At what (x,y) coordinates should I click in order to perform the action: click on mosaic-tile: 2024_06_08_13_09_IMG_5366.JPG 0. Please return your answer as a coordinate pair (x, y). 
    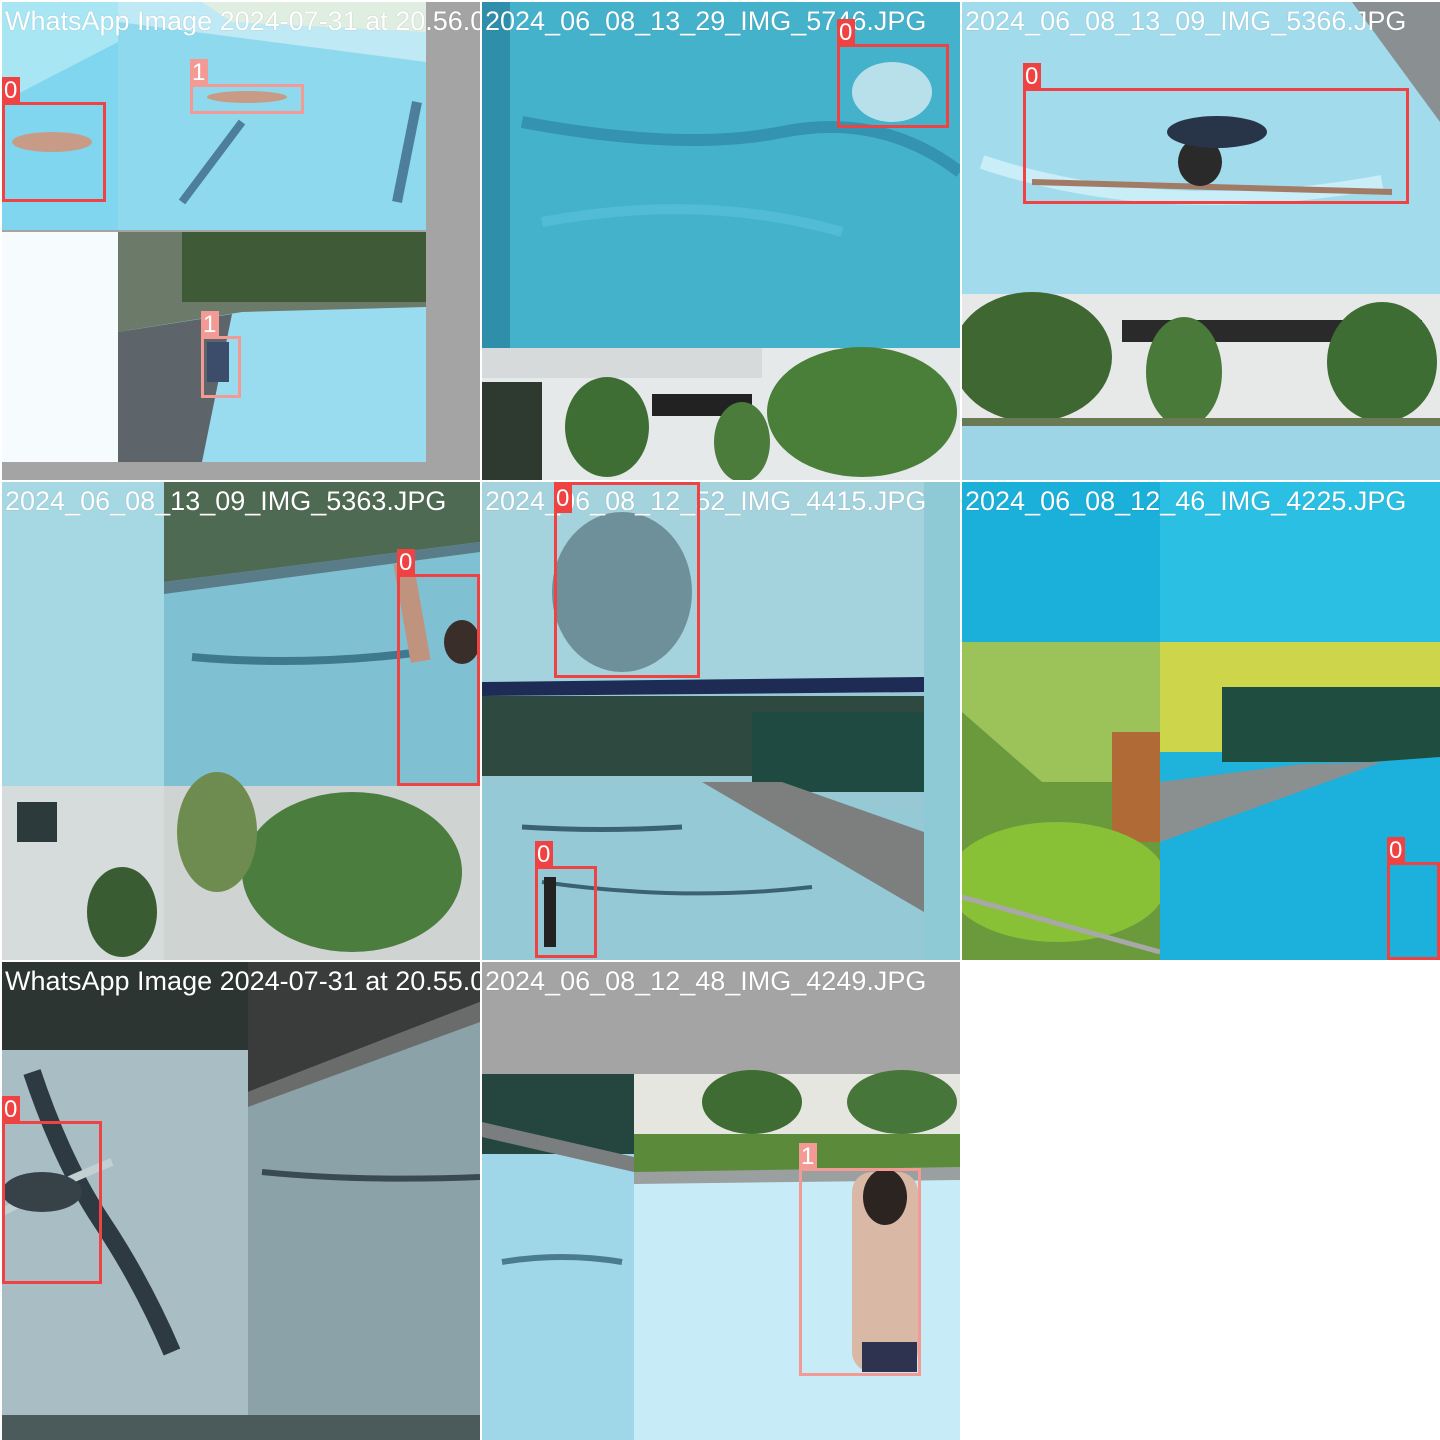
    Looking at the image, I should click on (1201, 241).